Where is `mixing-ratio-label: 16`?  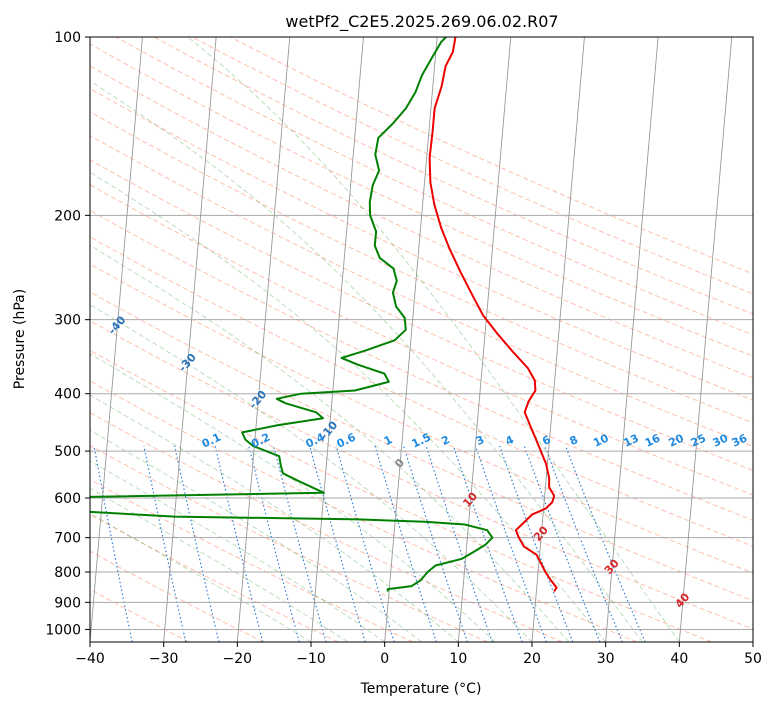 mixing-ratio-label: 16 is located at coordinates (653, 440).